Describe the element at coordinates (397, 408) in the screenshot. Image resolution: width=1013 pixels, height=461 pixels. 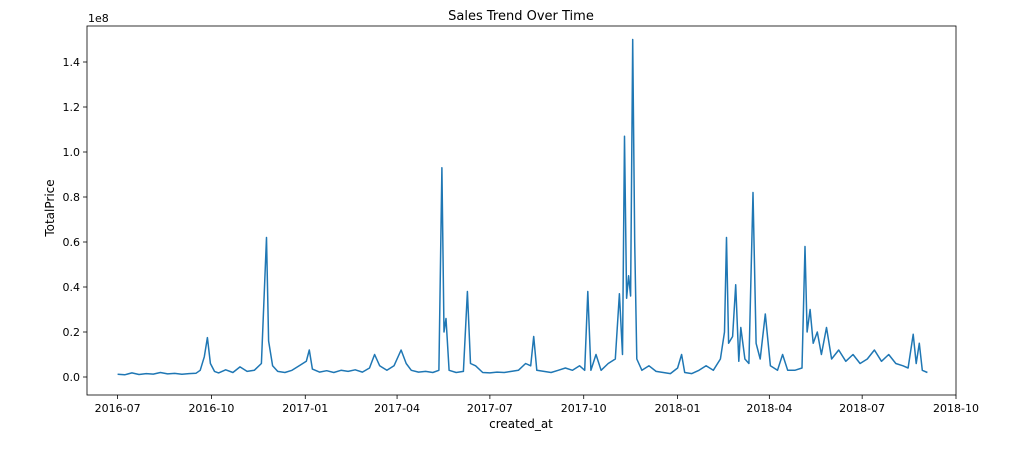
I see `x-tick-label: 2017-04` at that location.